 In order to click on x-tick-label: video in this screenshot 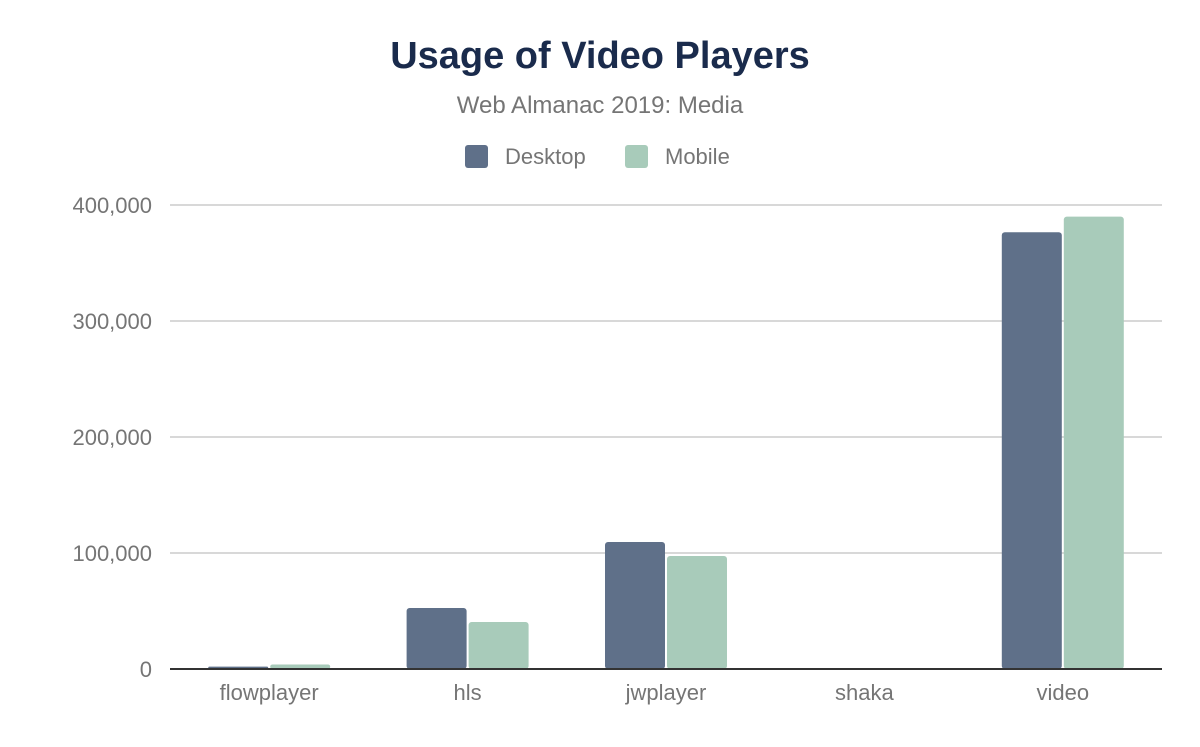, I will do `click(1063, 692)`.